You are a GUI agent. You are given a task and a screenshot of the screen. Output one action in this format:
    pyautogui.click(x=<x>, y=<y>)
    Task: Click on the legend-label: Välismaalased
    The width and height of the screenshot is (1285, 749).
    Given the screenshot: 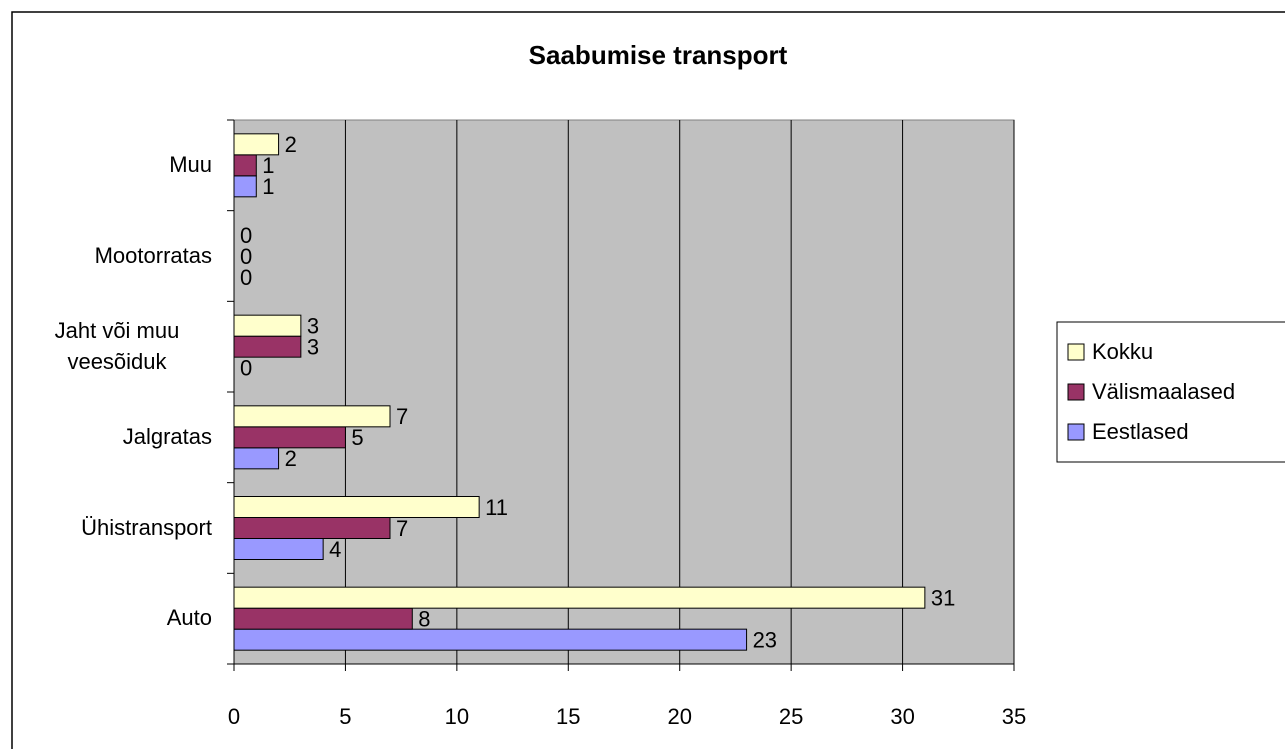 What is the action you would take?
    pyautogui.click(x=1163, y=391)
    